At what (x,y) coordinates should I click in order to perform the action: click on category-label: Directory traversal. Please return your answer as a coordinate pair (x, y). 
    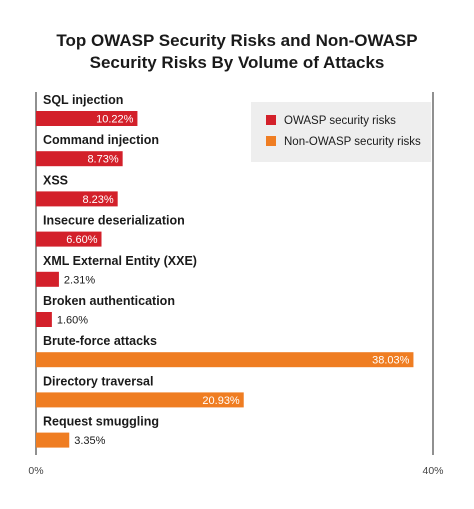
    Looking at the image, I should click on (98, 381).